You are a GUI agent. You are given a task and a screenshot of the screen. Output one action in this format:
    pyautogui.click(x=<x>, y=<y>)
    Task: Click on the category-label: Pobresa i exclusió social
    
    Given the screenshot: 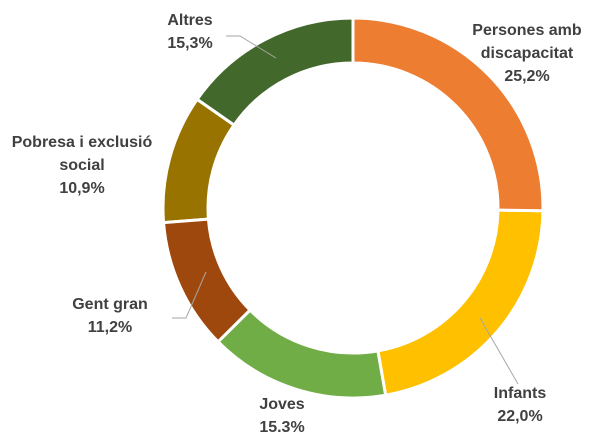 What is the action you would take?
    pyautogui.click(x=82, y=154)
    